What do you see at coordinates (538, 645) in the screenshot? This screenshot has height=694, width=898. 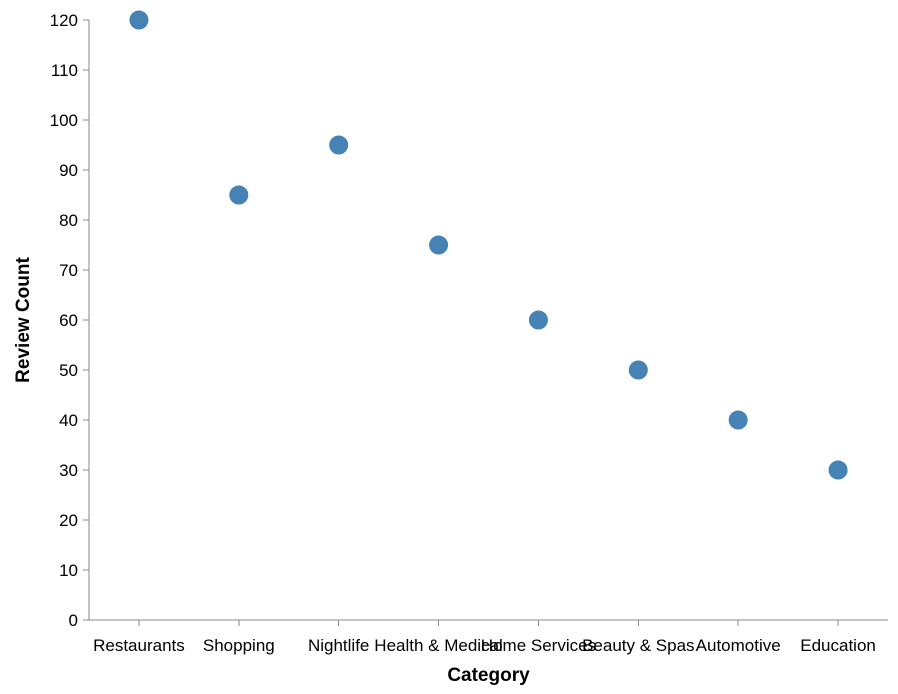 I see `x-tick-label: Home Services` at bounding box center [538, 645].